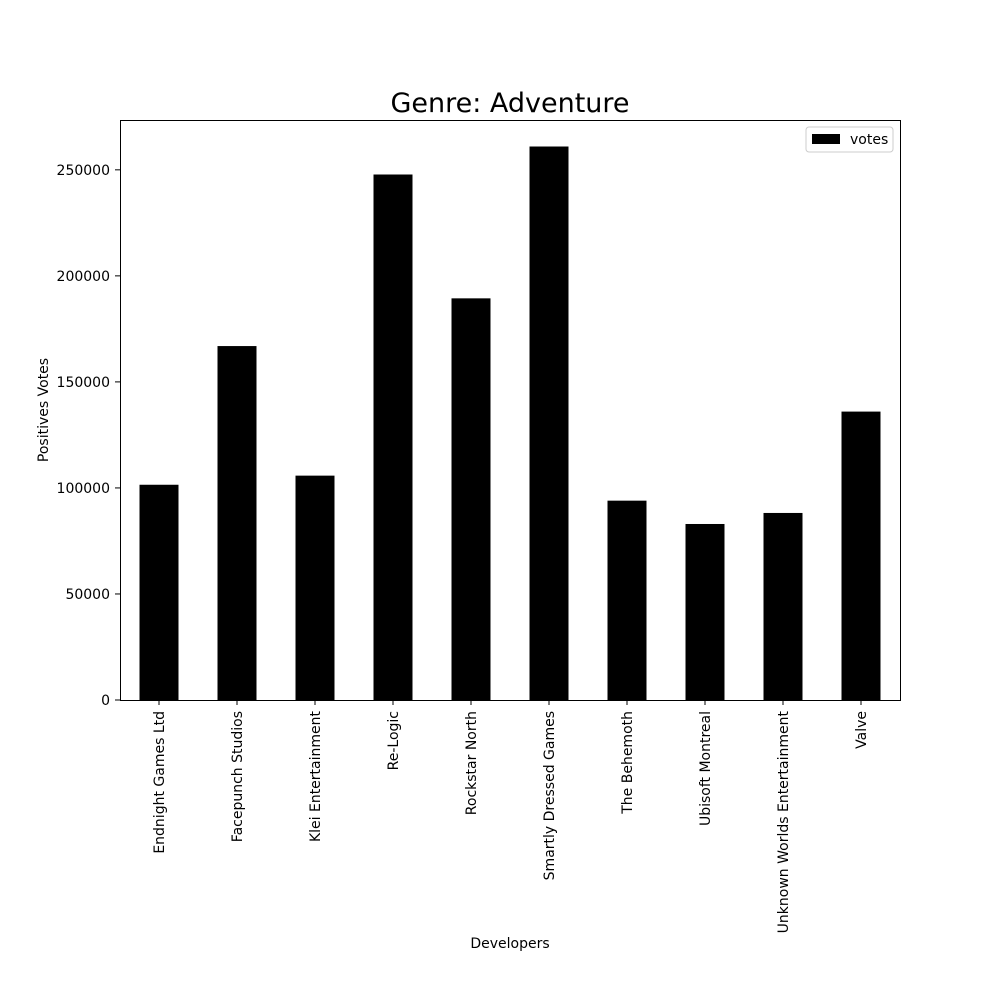  Describe the element at coordinates (862, 730) in the screenshot. I see `x-tick-label: Valve` at that location.